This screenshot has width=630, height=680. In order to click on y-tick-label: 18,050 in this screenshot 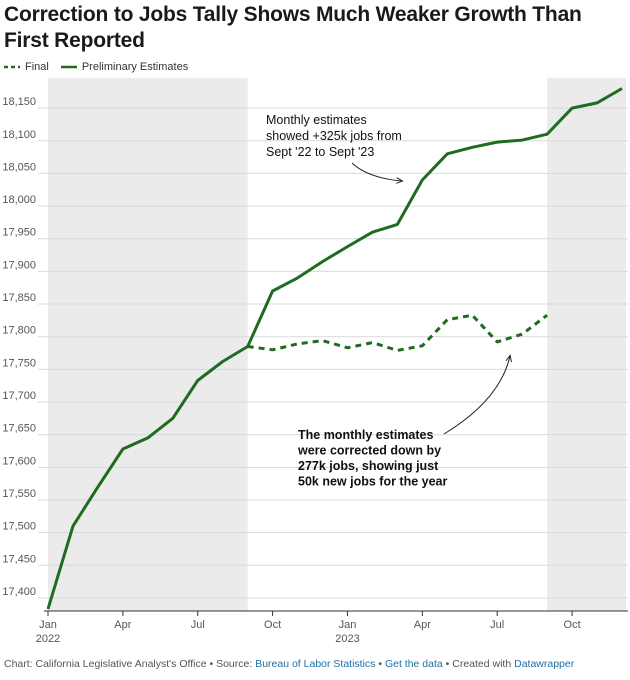, I will do `click(19, 167)`.